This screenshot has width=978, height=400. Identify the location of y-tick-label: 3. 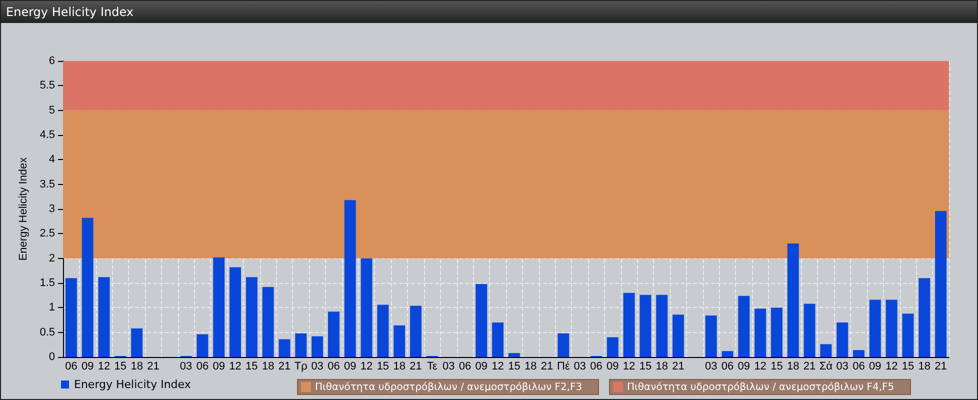
(51, 209).